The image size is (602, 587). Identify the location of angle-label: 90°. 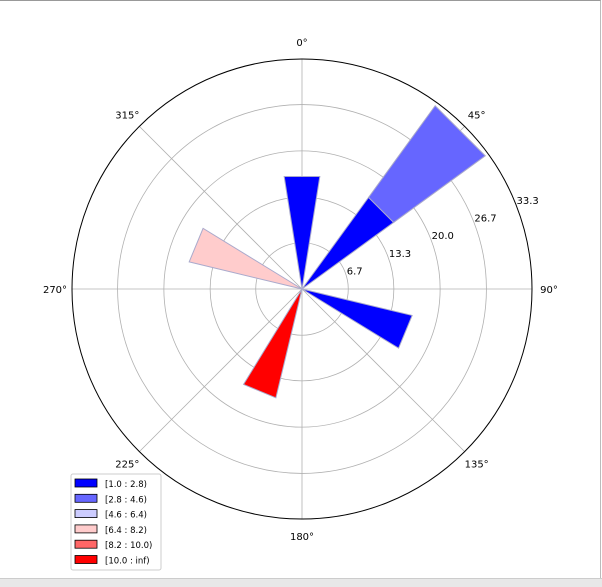
(549, 290).